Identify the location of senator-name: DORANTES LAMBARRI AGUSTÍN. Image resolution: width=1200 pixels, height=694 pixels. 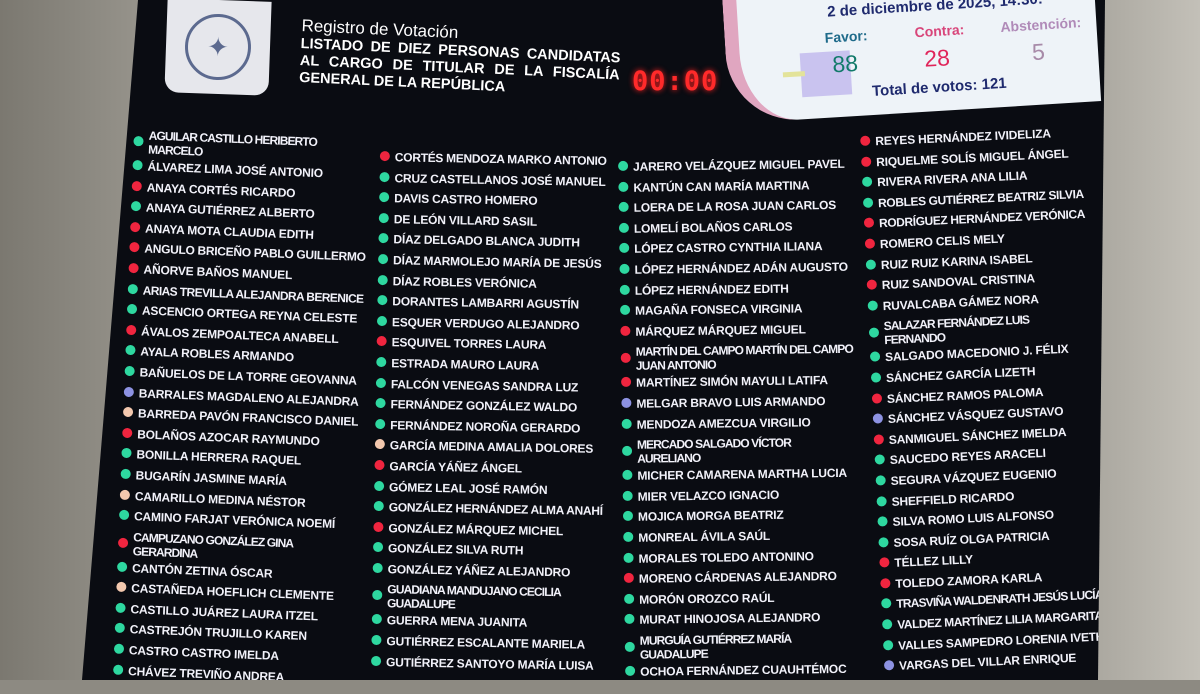
(486, 303).